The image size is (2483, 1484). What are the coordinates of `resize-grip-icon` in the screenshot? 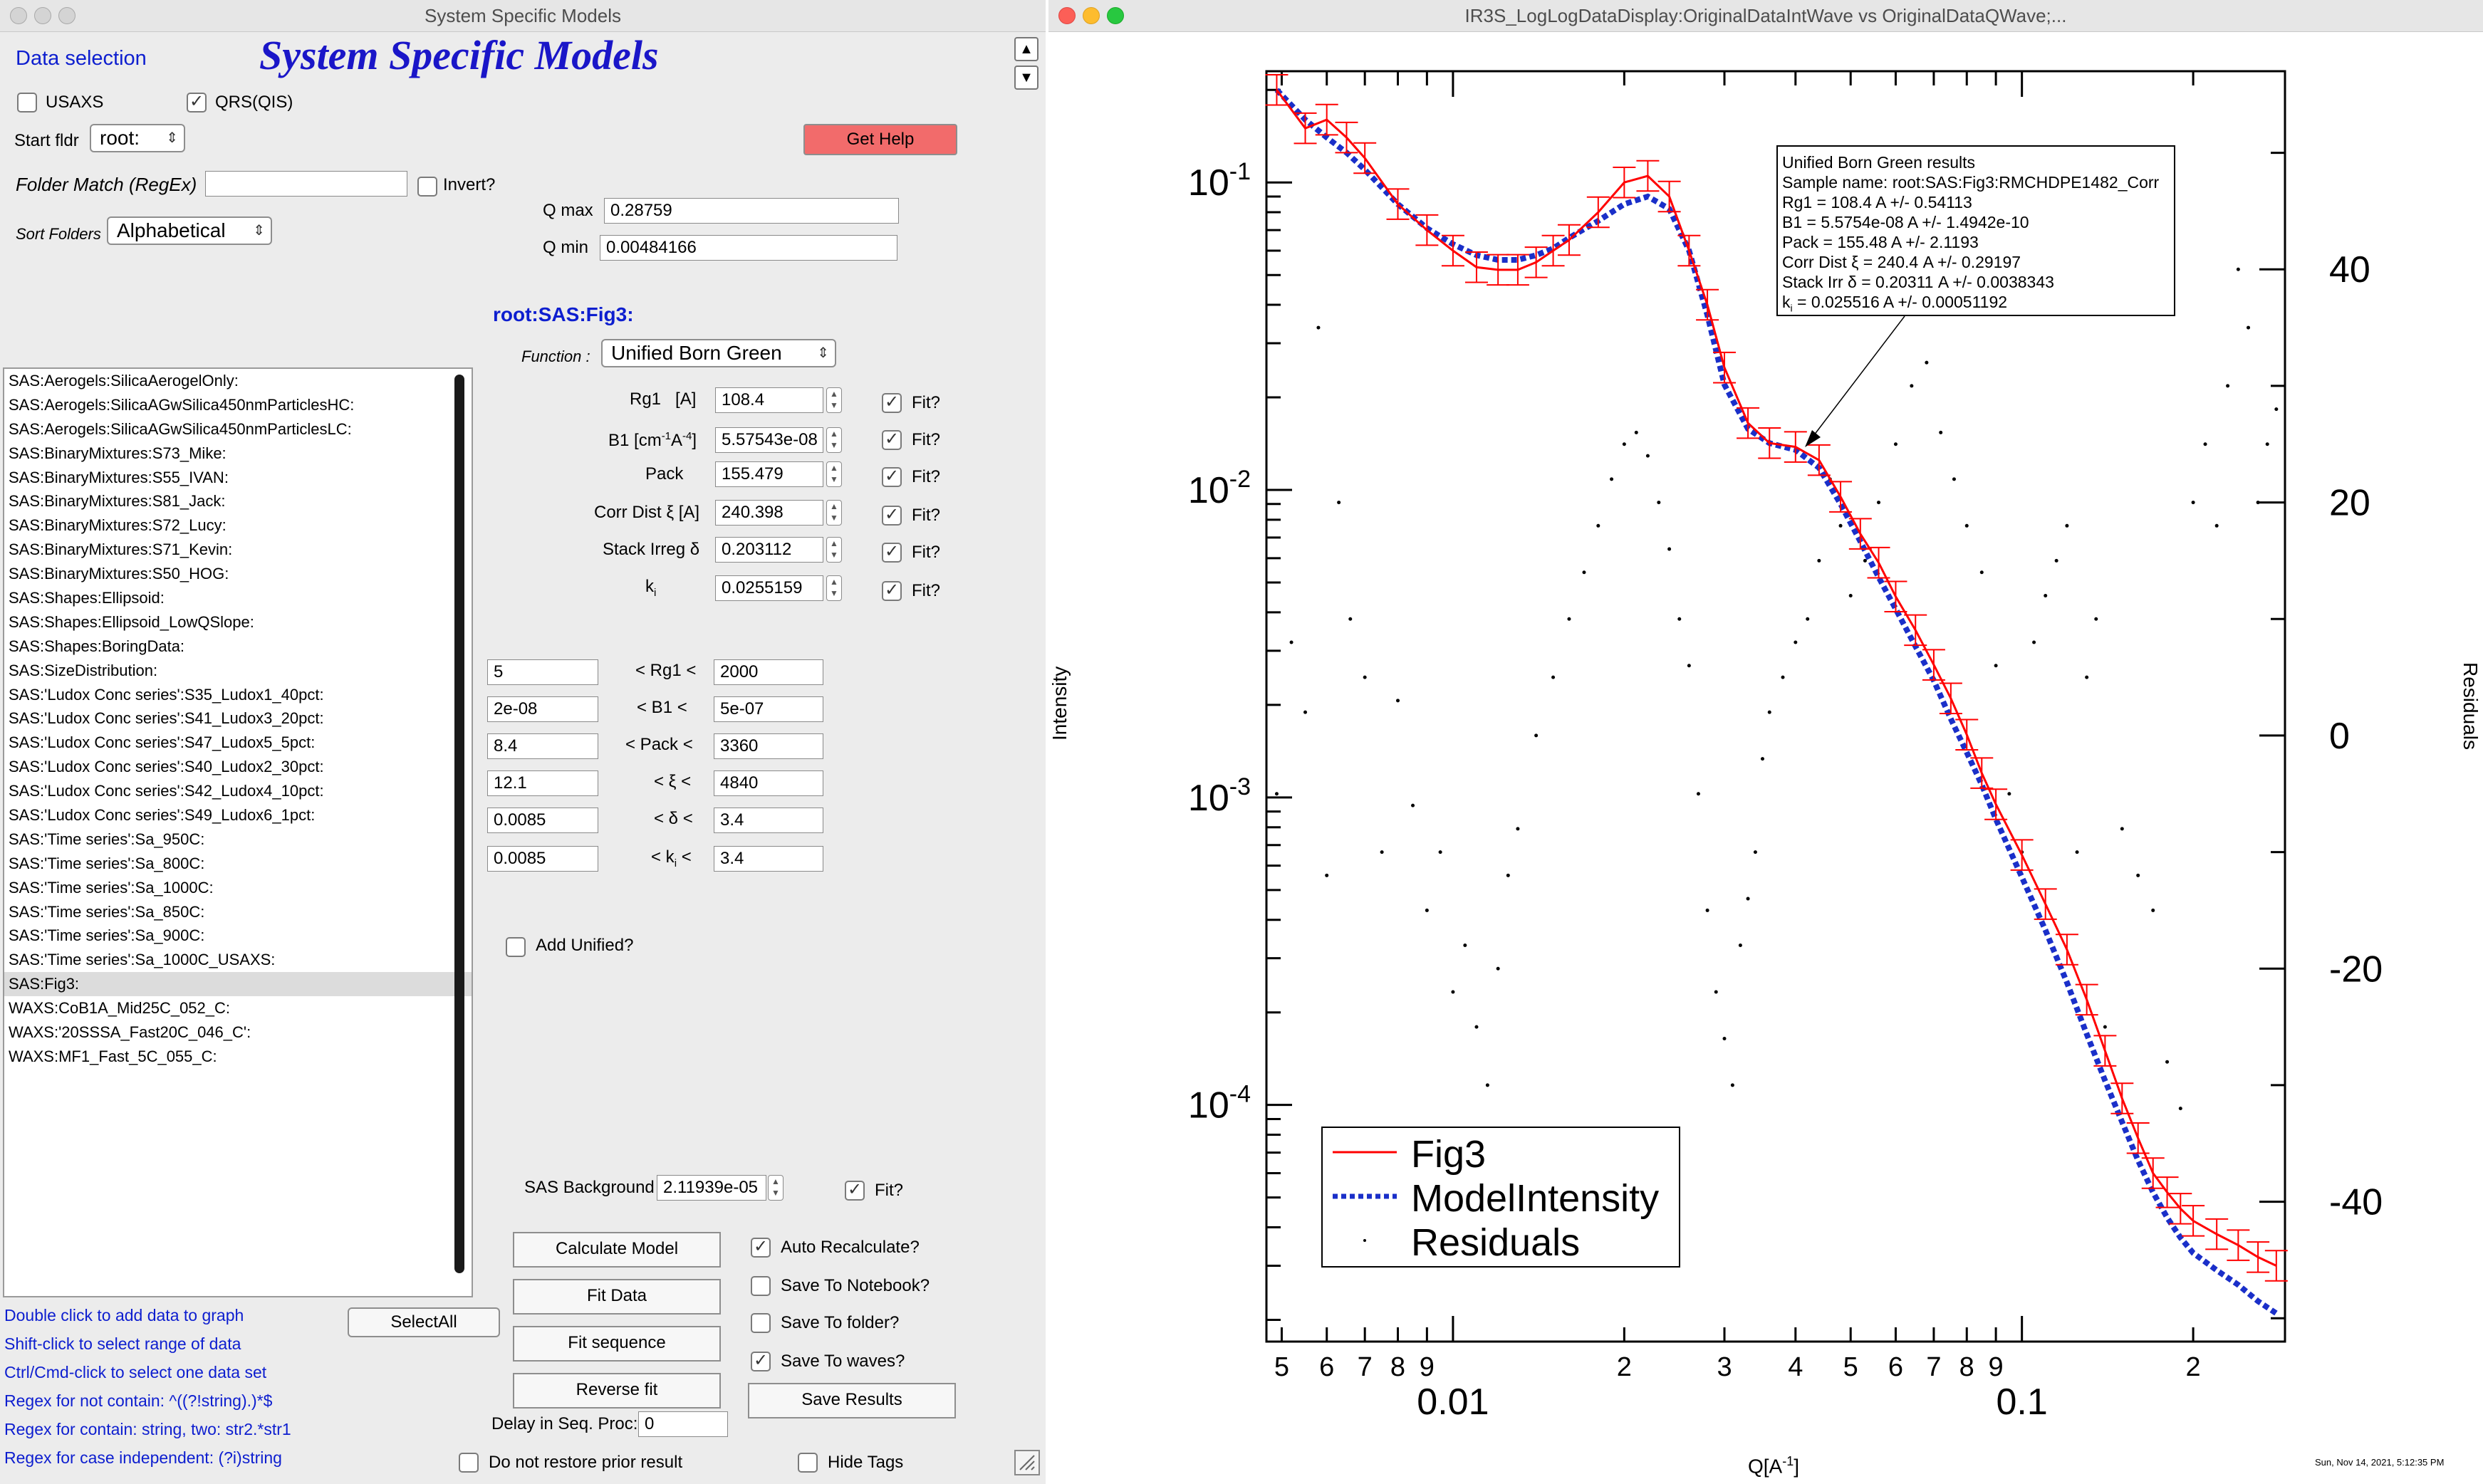 It's located at (1027, 1462).